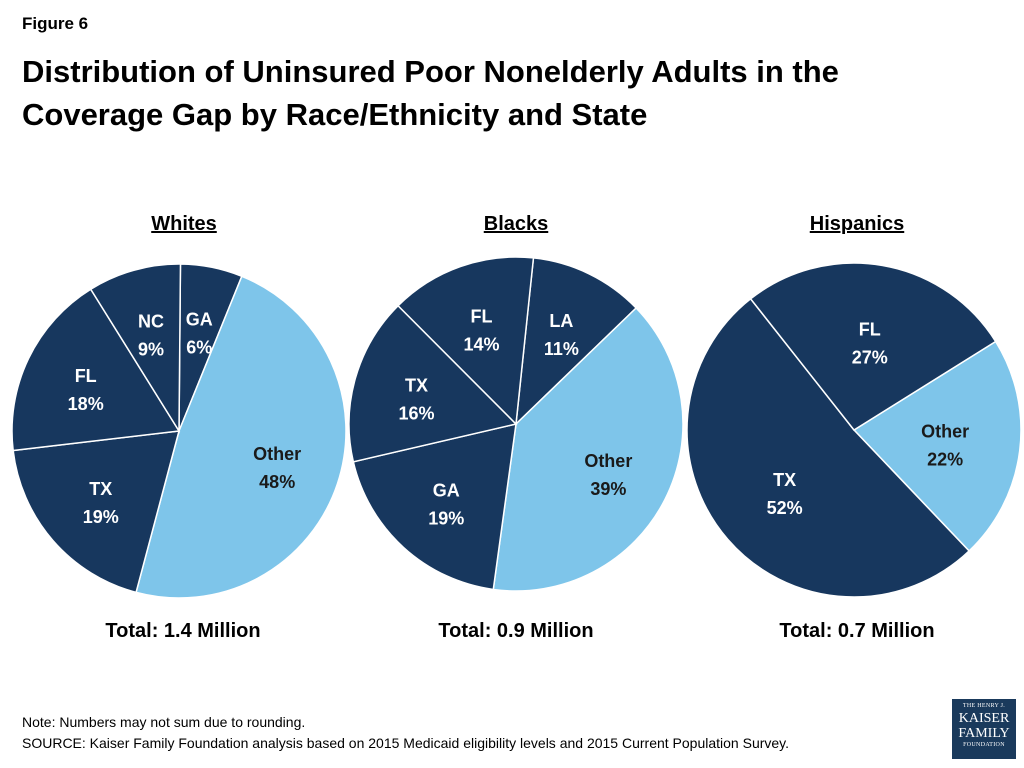 Image resolution: width=1024 pixels, height=768 pixels. Describe the element at coordinates (135, 348) in the screenshot. I see `pie-slice-nc` at that location.